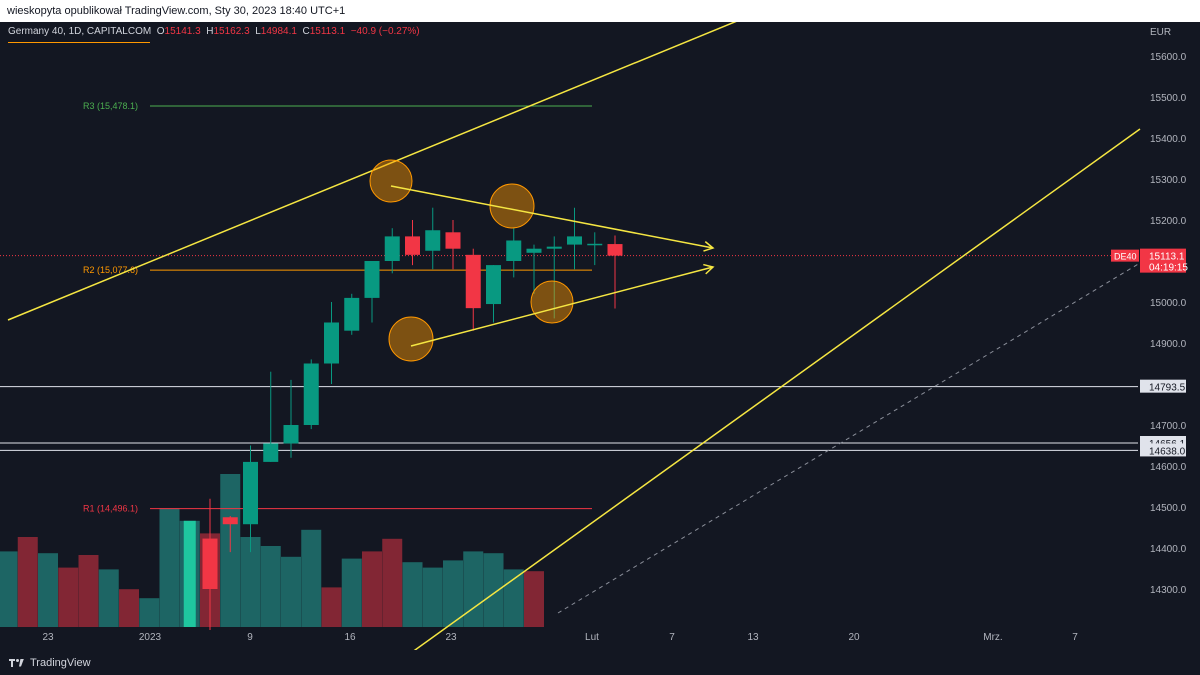  What do you see at coordinates (709, 246) in the screenshot?
I see `upper-arrow-head` at bounding box center [709, 246].